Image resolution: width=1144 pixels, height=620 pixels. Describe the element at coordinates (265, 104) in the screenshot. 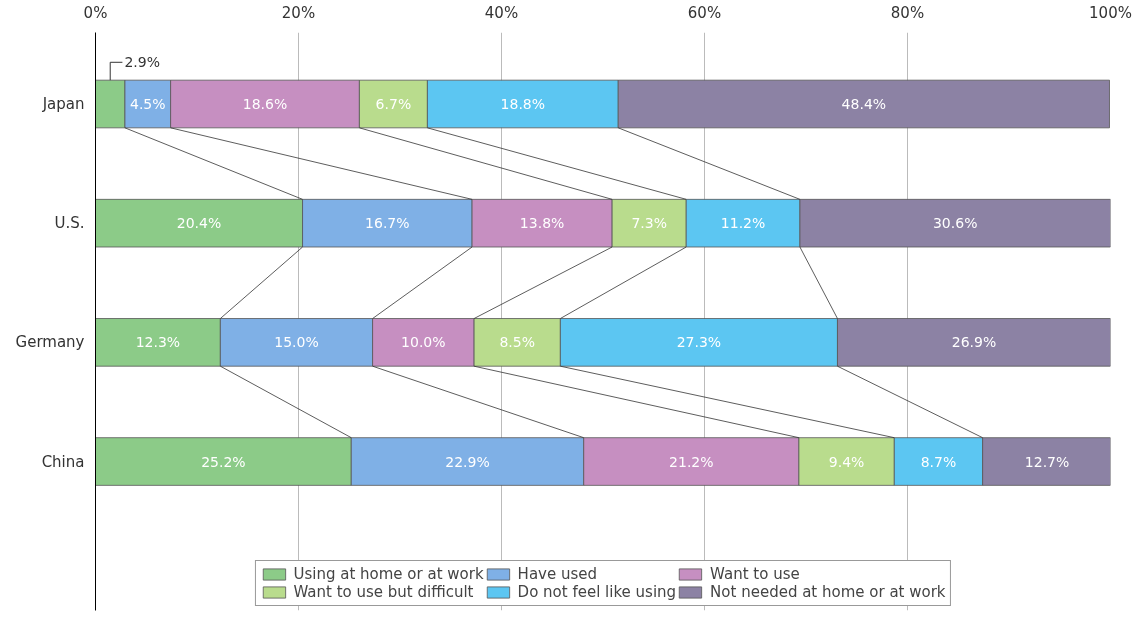

I see `data-label: 18.6%` at that location.